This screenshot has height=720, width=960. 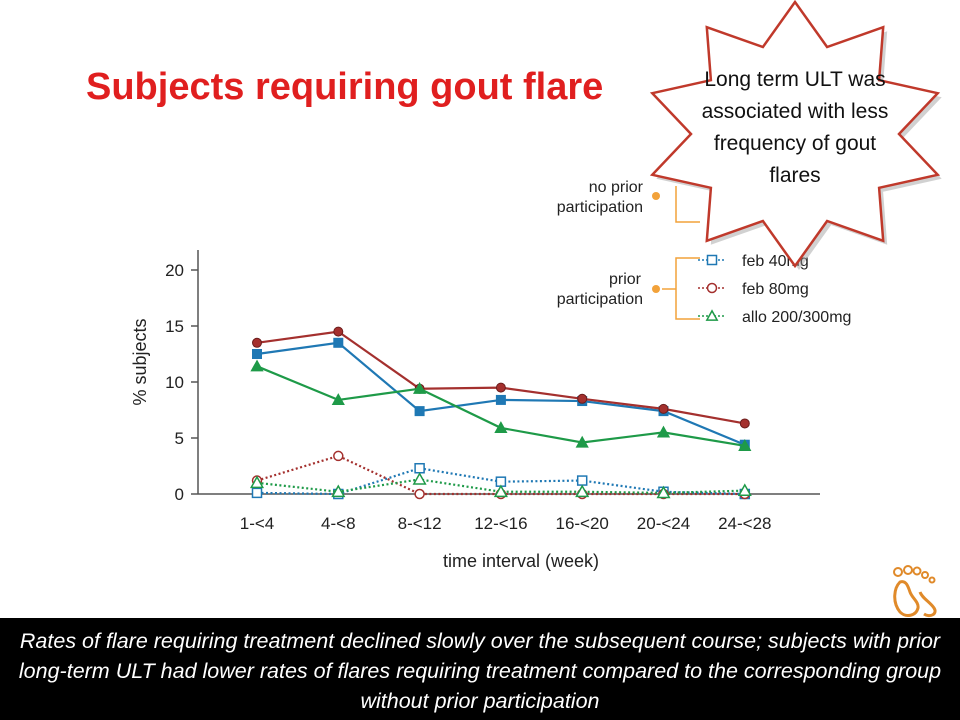 I want to click on x-axis-title: time interval (week), so click(x=521, y=561).